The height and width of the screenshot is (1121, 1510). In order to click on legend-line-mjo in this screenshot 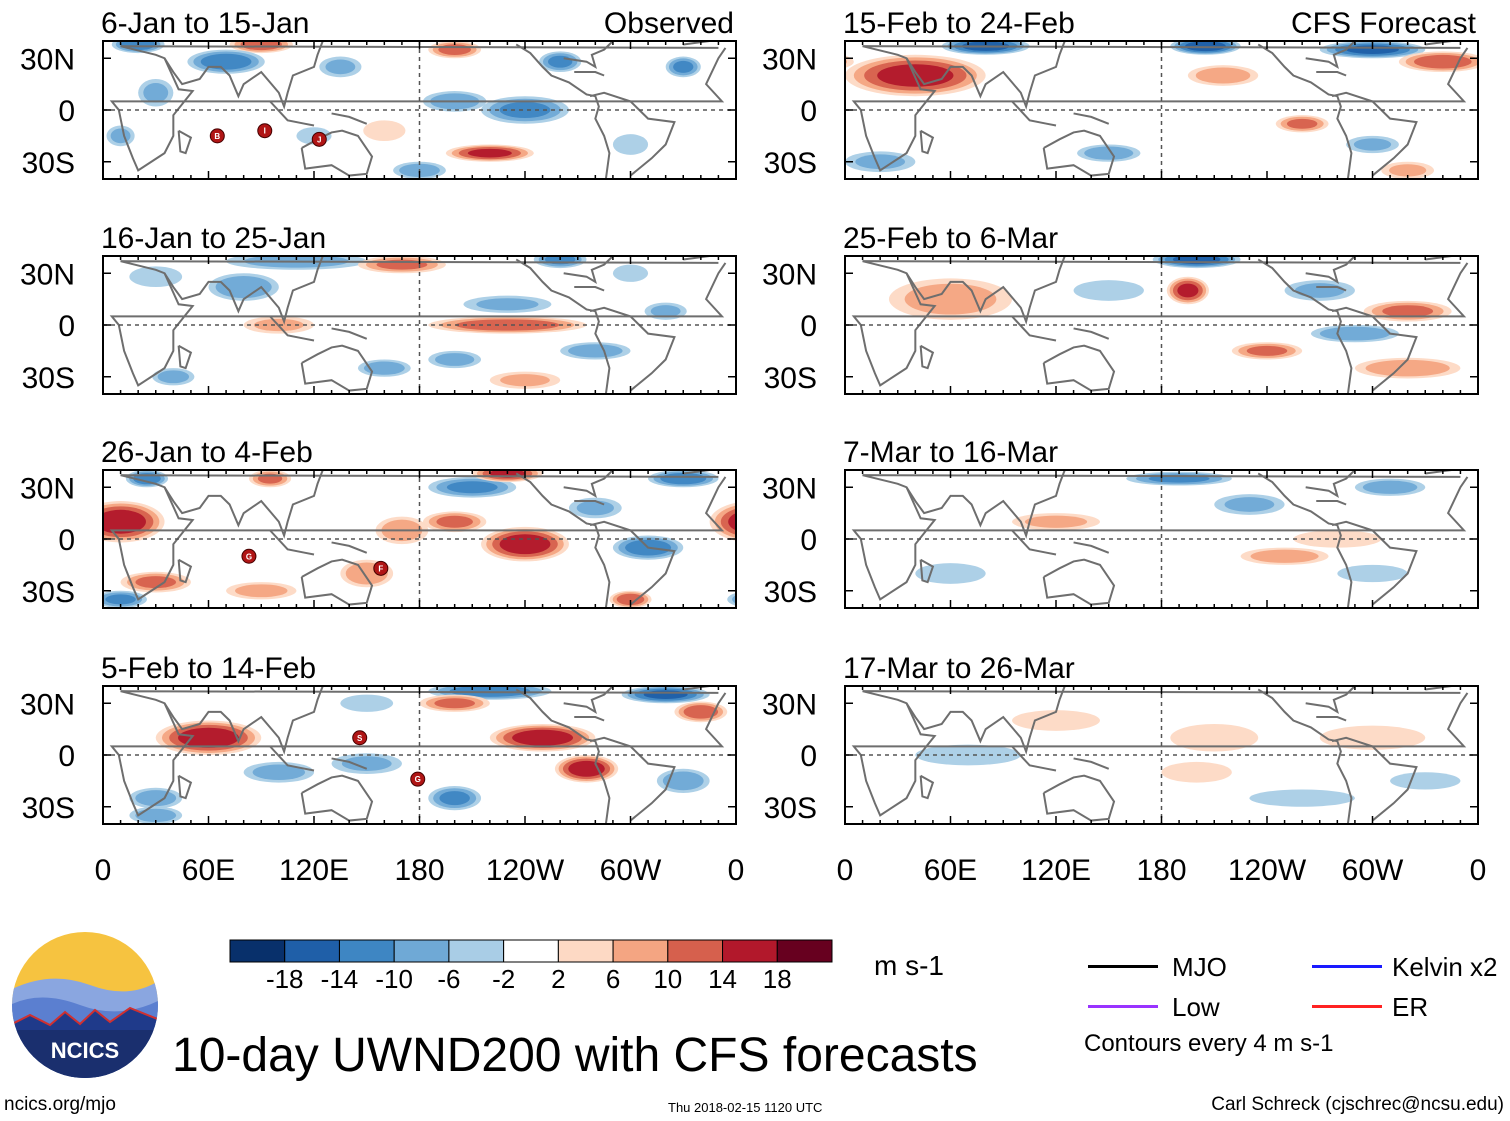, I will do `click(1123, 966)`.